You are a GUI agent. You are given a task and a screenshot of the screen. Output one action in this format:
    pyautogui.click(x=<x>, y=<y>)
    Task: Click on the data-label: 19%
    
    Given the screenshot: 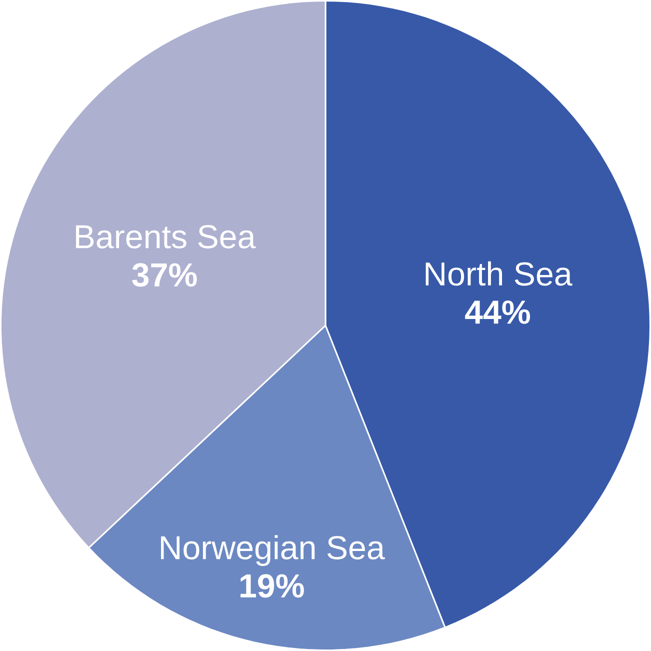 What is the action you would take?
    pyautogui.click(x=272, y=586)
    